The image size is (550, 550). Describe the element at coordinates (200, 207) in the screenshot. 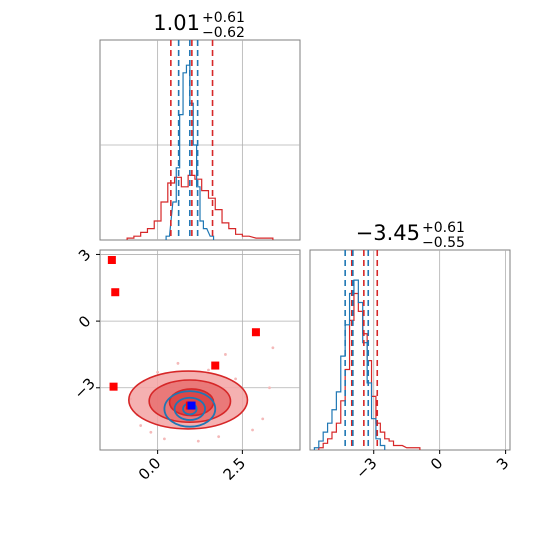

I see `param1-hist-red` at that location.